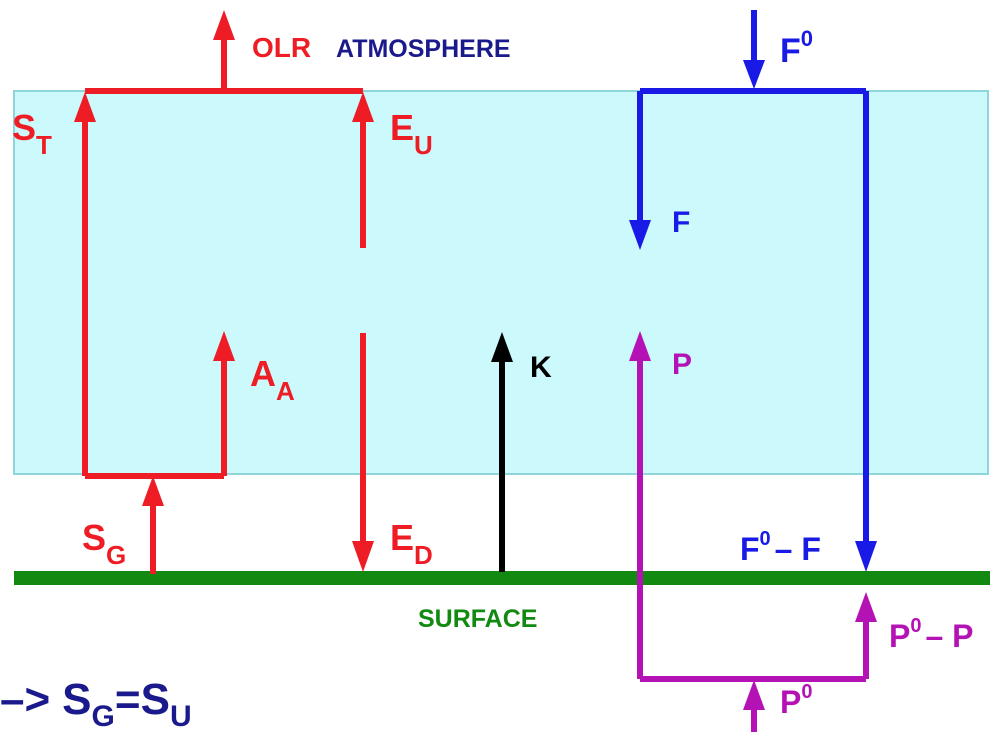  What do you see at coordinates (363, 556) in the screenshot?
I see `ed-arrowhead` at bounding box center [363, 556].